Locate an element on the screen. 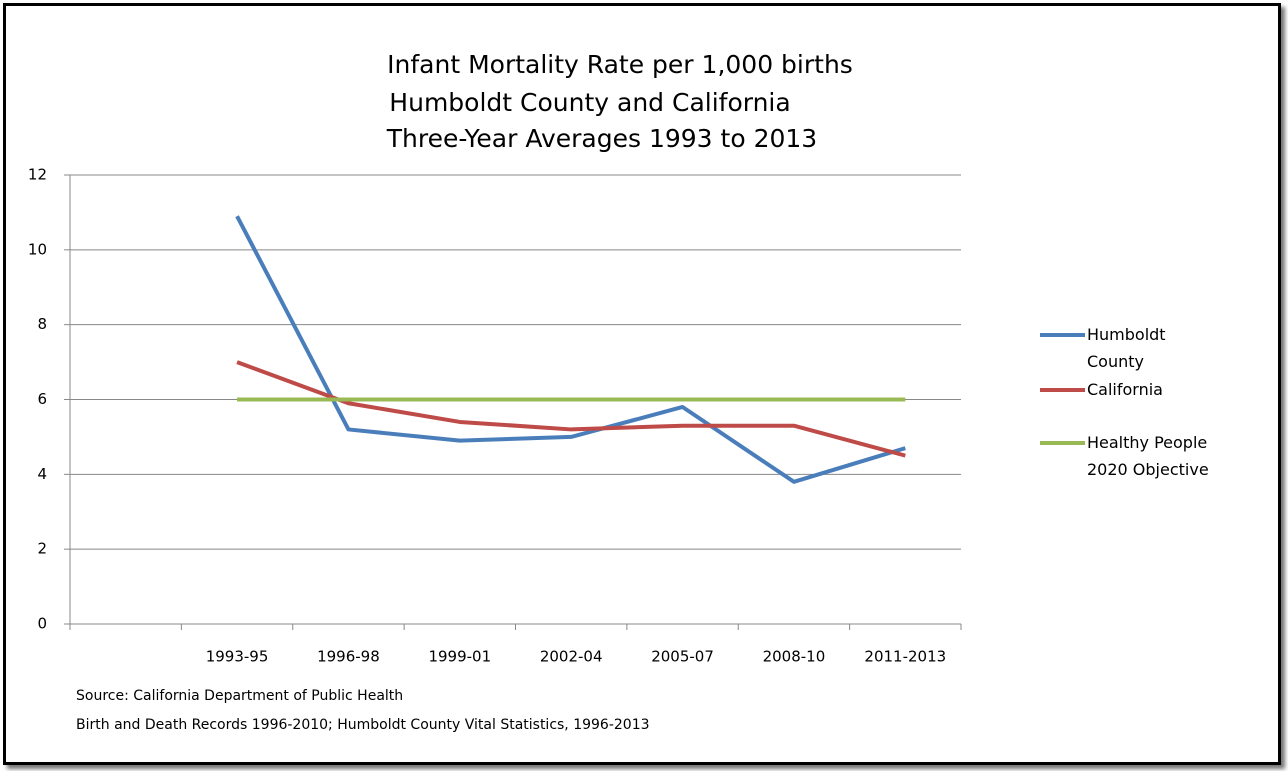 This screenshot has width=1288, height=771. x-tick-label: 2002-04 is located at coordinates (571, 657).